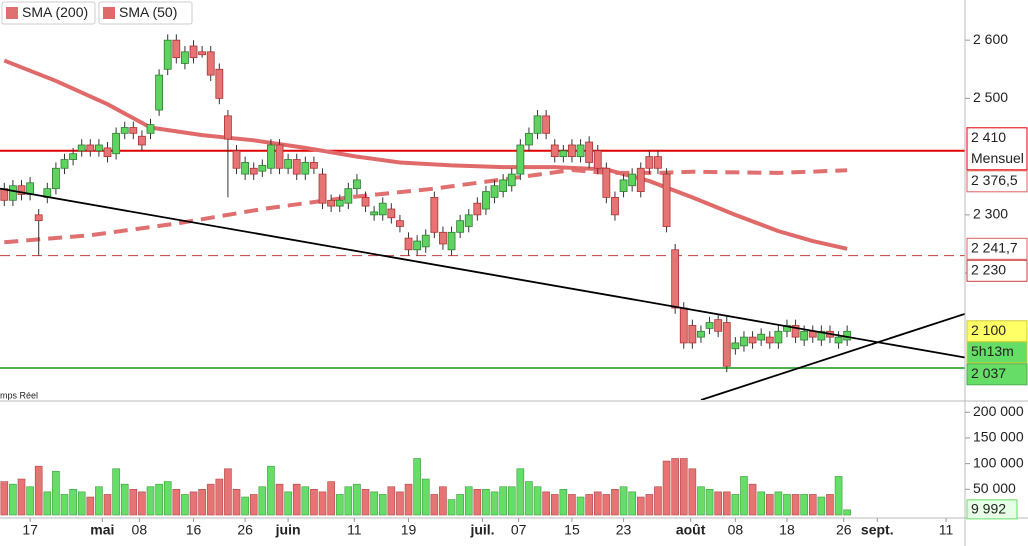 This screenshot has height=546, width=1028. Describe the element at coordinates (997, 158) in the screenshot. I see `price-tag-sub: Mensuel` at that location.